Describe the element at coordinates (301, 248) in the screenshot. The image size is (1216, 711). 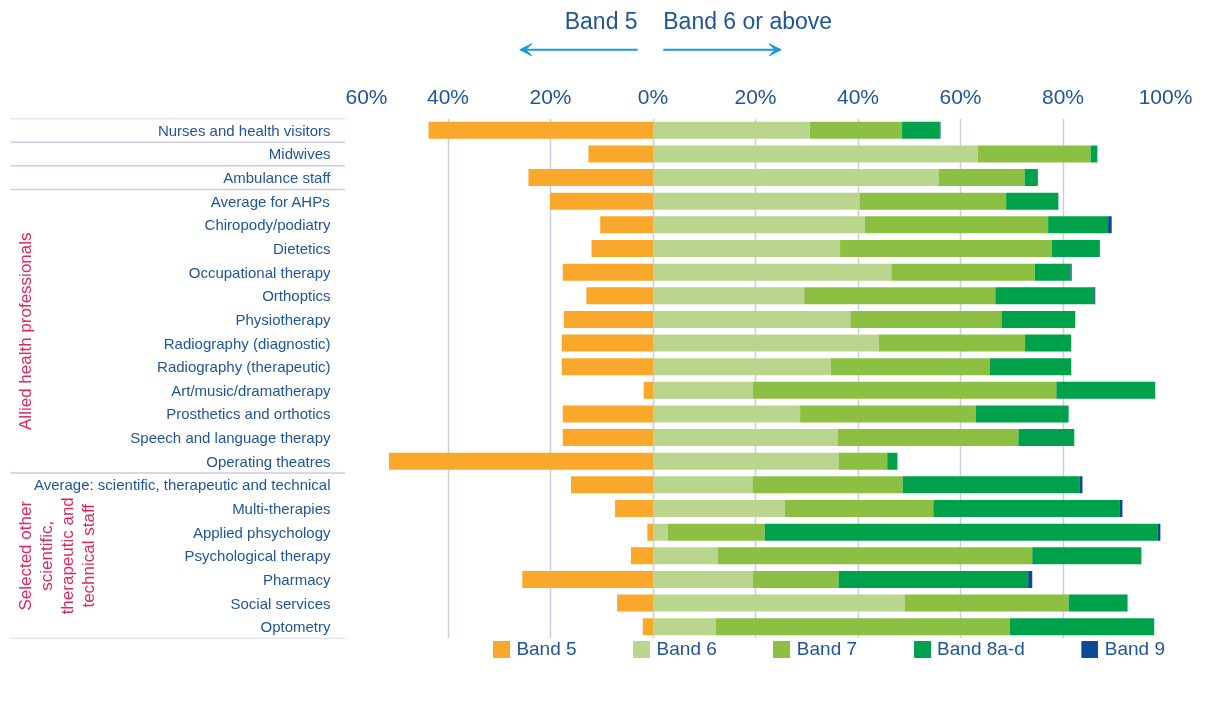
I see `y-tick-label: Dietetics` at that location.